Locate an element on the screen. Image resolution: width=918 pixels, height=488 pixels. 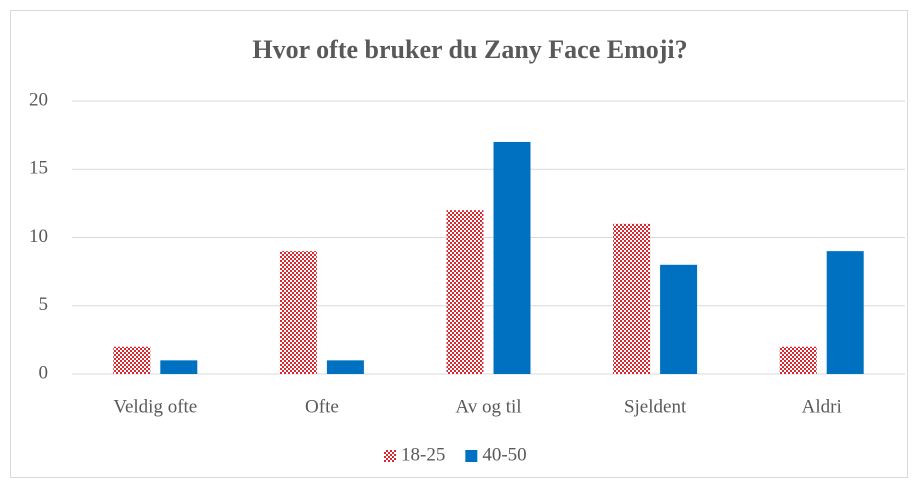
y-tick-label: 10 is located at coordinates (38, 236).